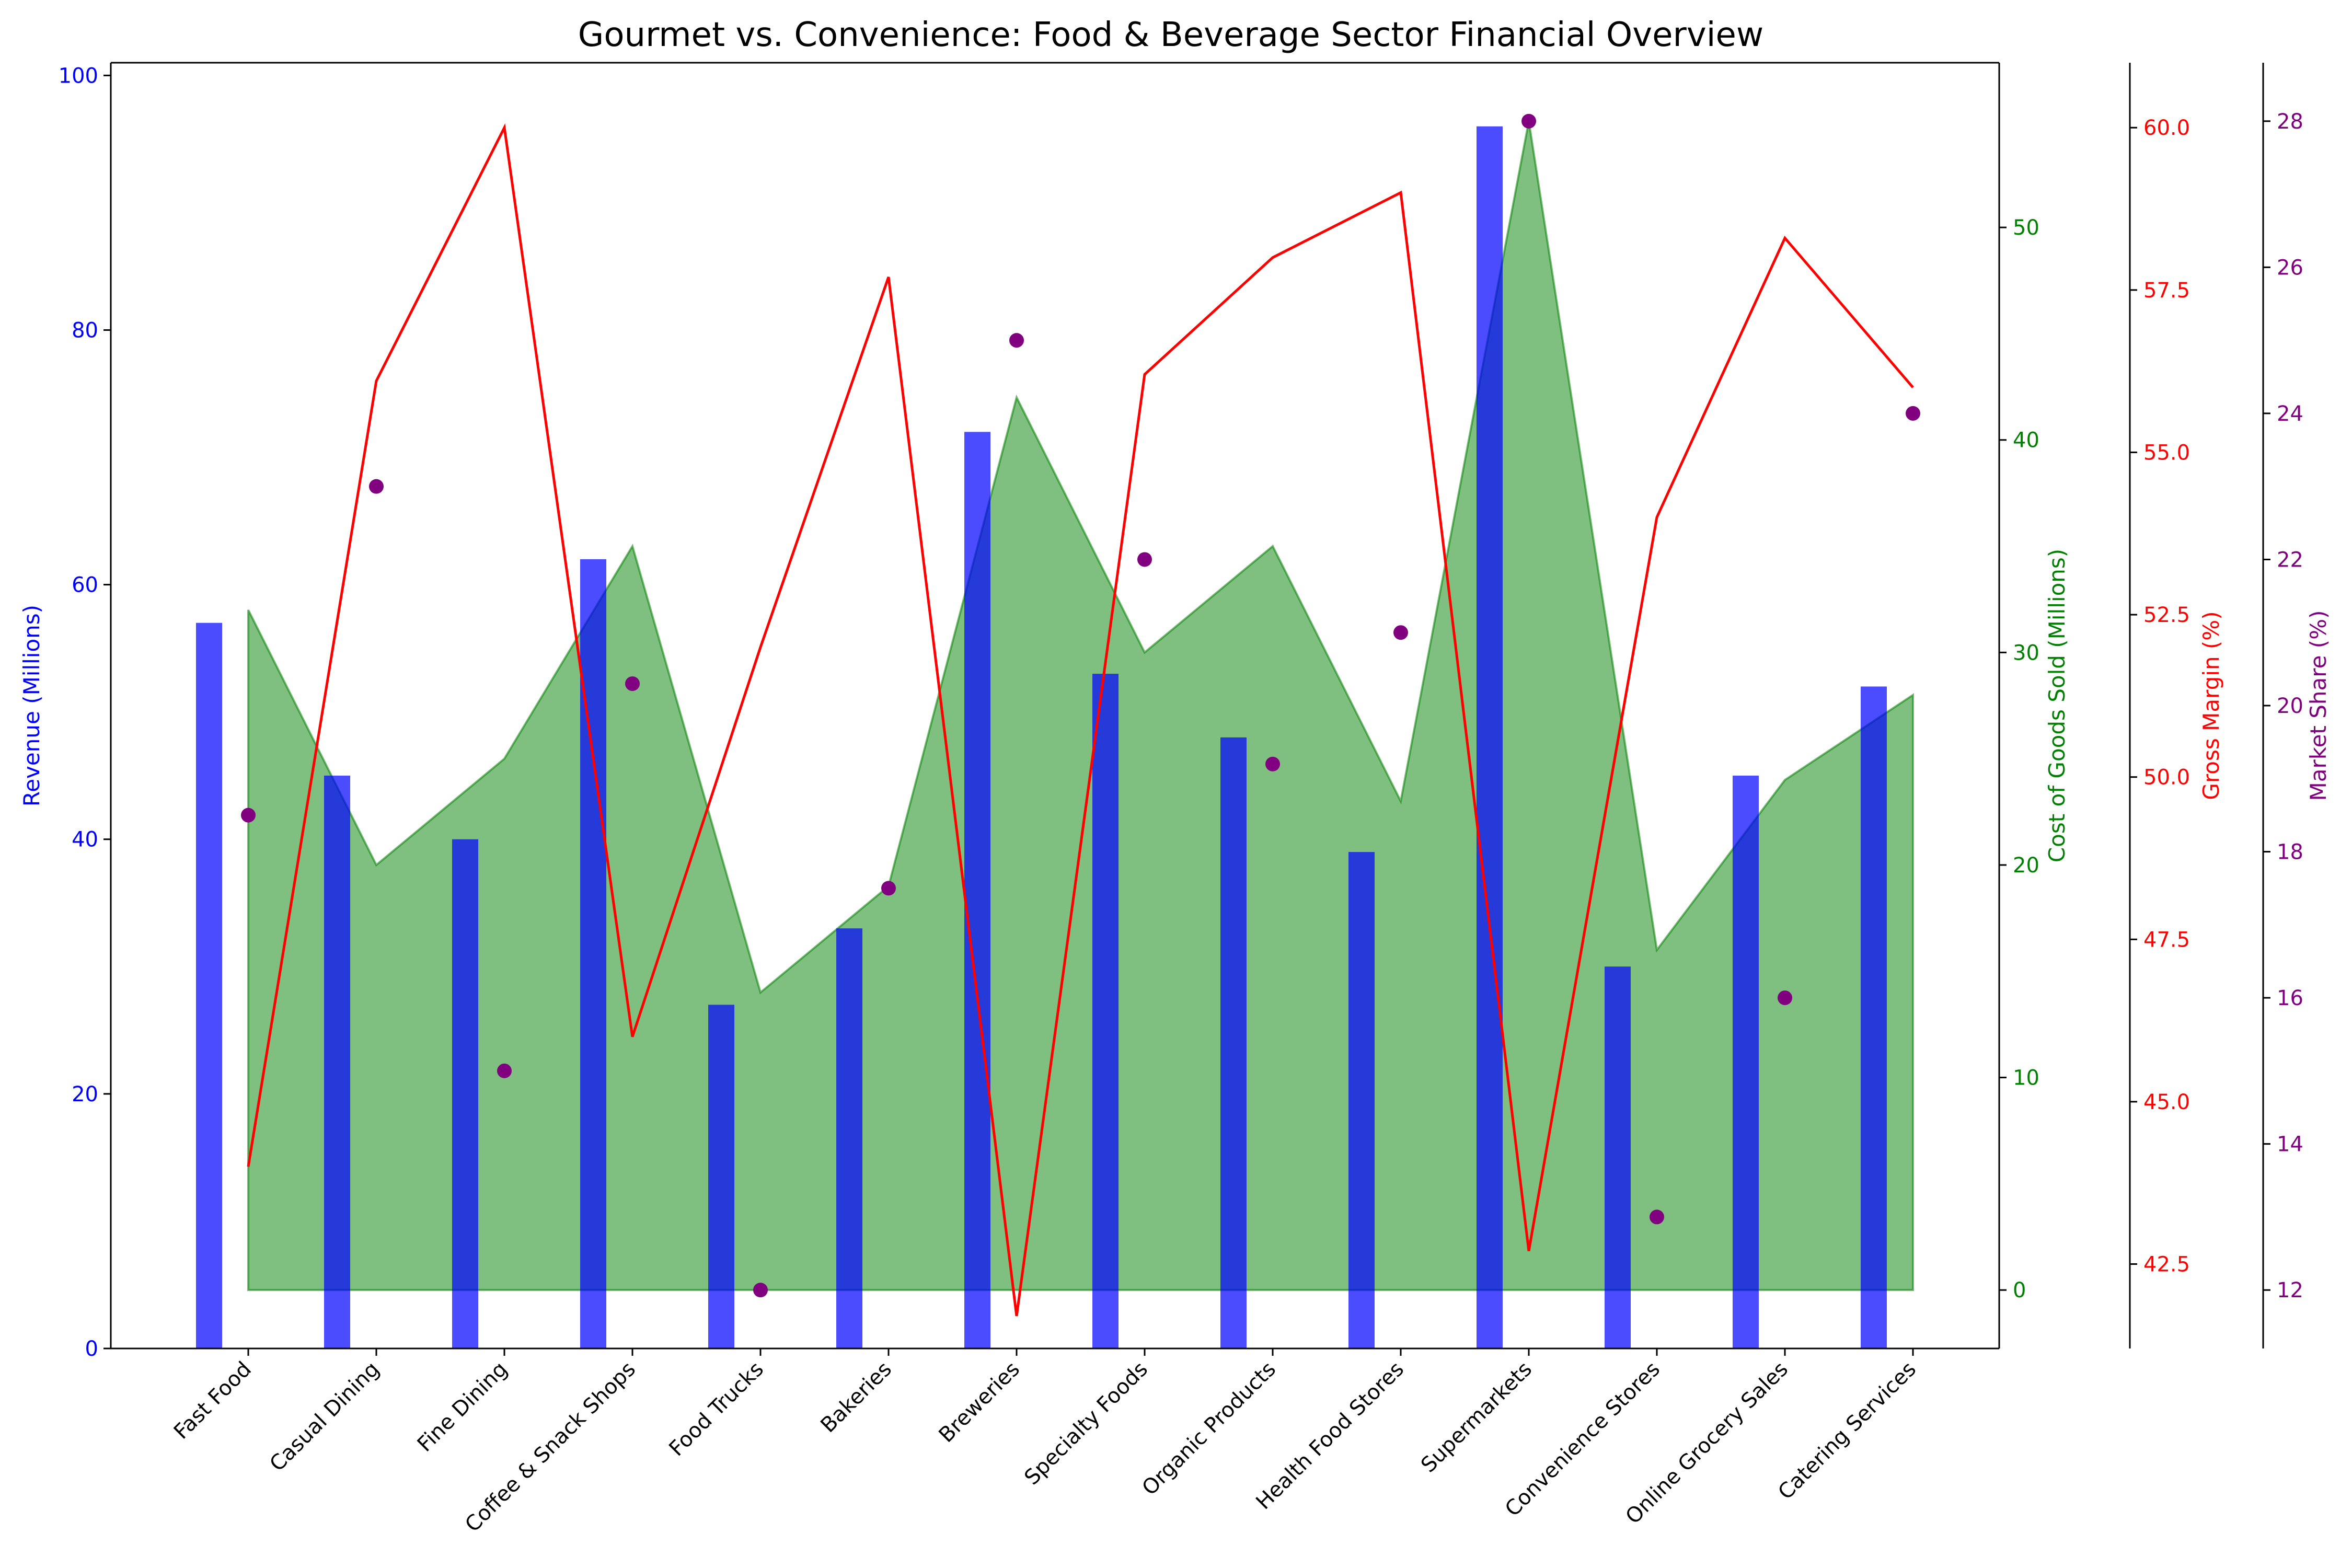 The image size is (2352, 1568). Describe the element at coordinates (2166, 128) in the screenshot. I see `margin-axis-tick-label-7: 60.0` at that location.